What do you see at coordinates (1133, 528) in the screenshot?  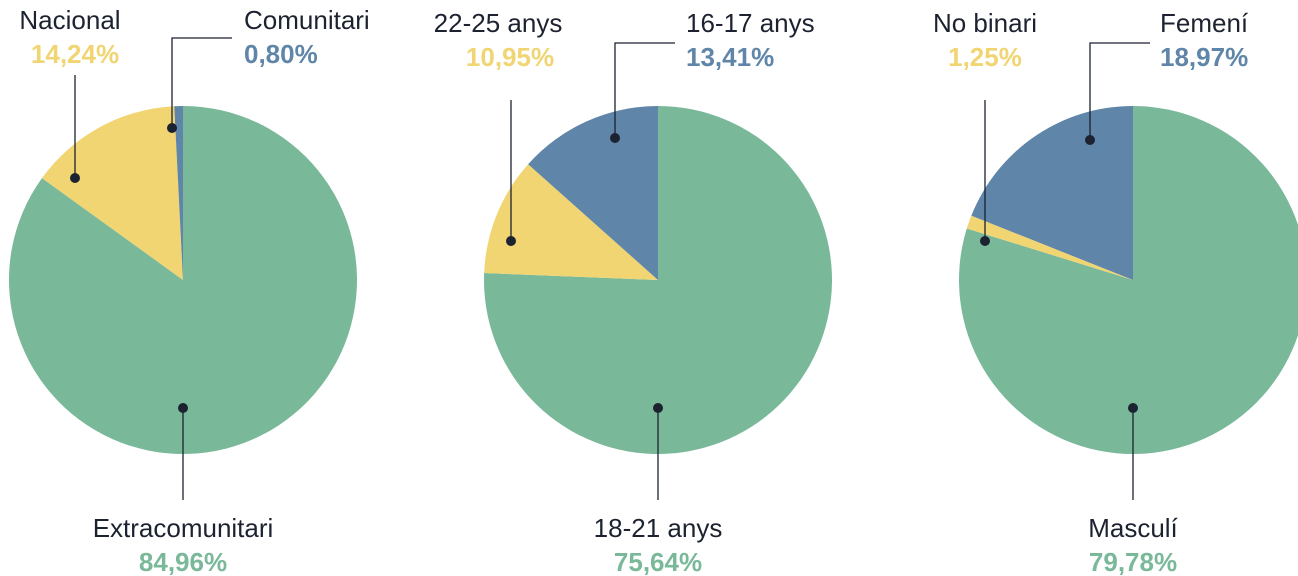 I see `slice-label: Masculí` at bounding box center [1133, 528].